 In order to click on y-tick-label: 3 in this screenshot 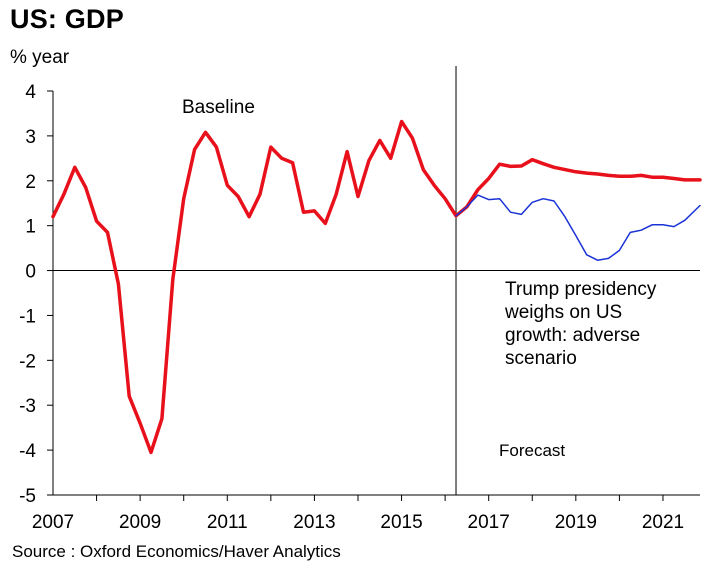, I will do `click(30, 137)`.